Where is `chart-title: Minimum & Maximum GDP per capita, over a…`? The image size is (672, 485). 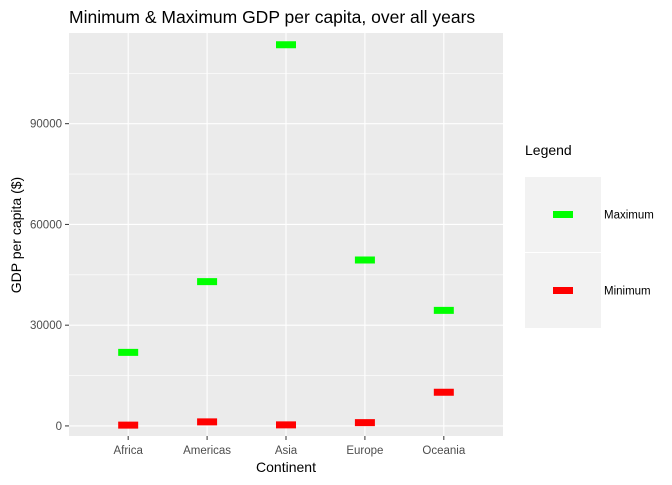
chart-title: Minimum & Maximum GDP per capita, over a… is located at coordinates (272, 17).